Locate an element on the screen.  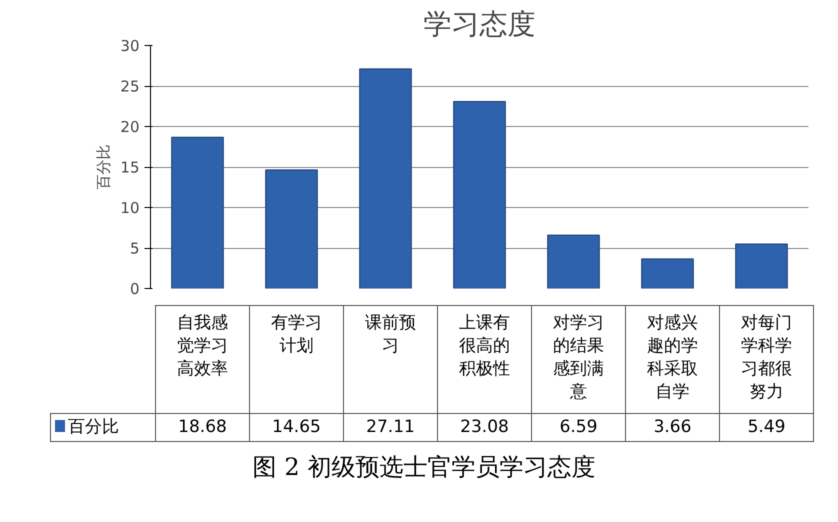
x-tick-label: 对每门学科学习都很努力 is located at coordinates (767, 360).